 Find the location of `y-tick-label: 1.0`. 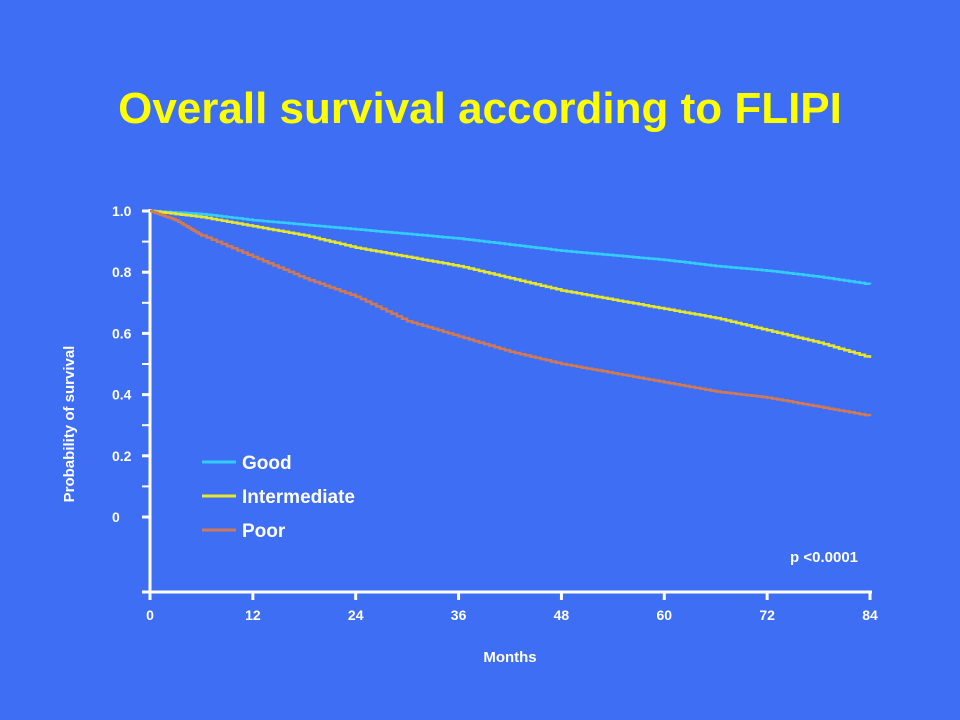

y-tick-label: 1.0 is located at coordinates (122, 211).